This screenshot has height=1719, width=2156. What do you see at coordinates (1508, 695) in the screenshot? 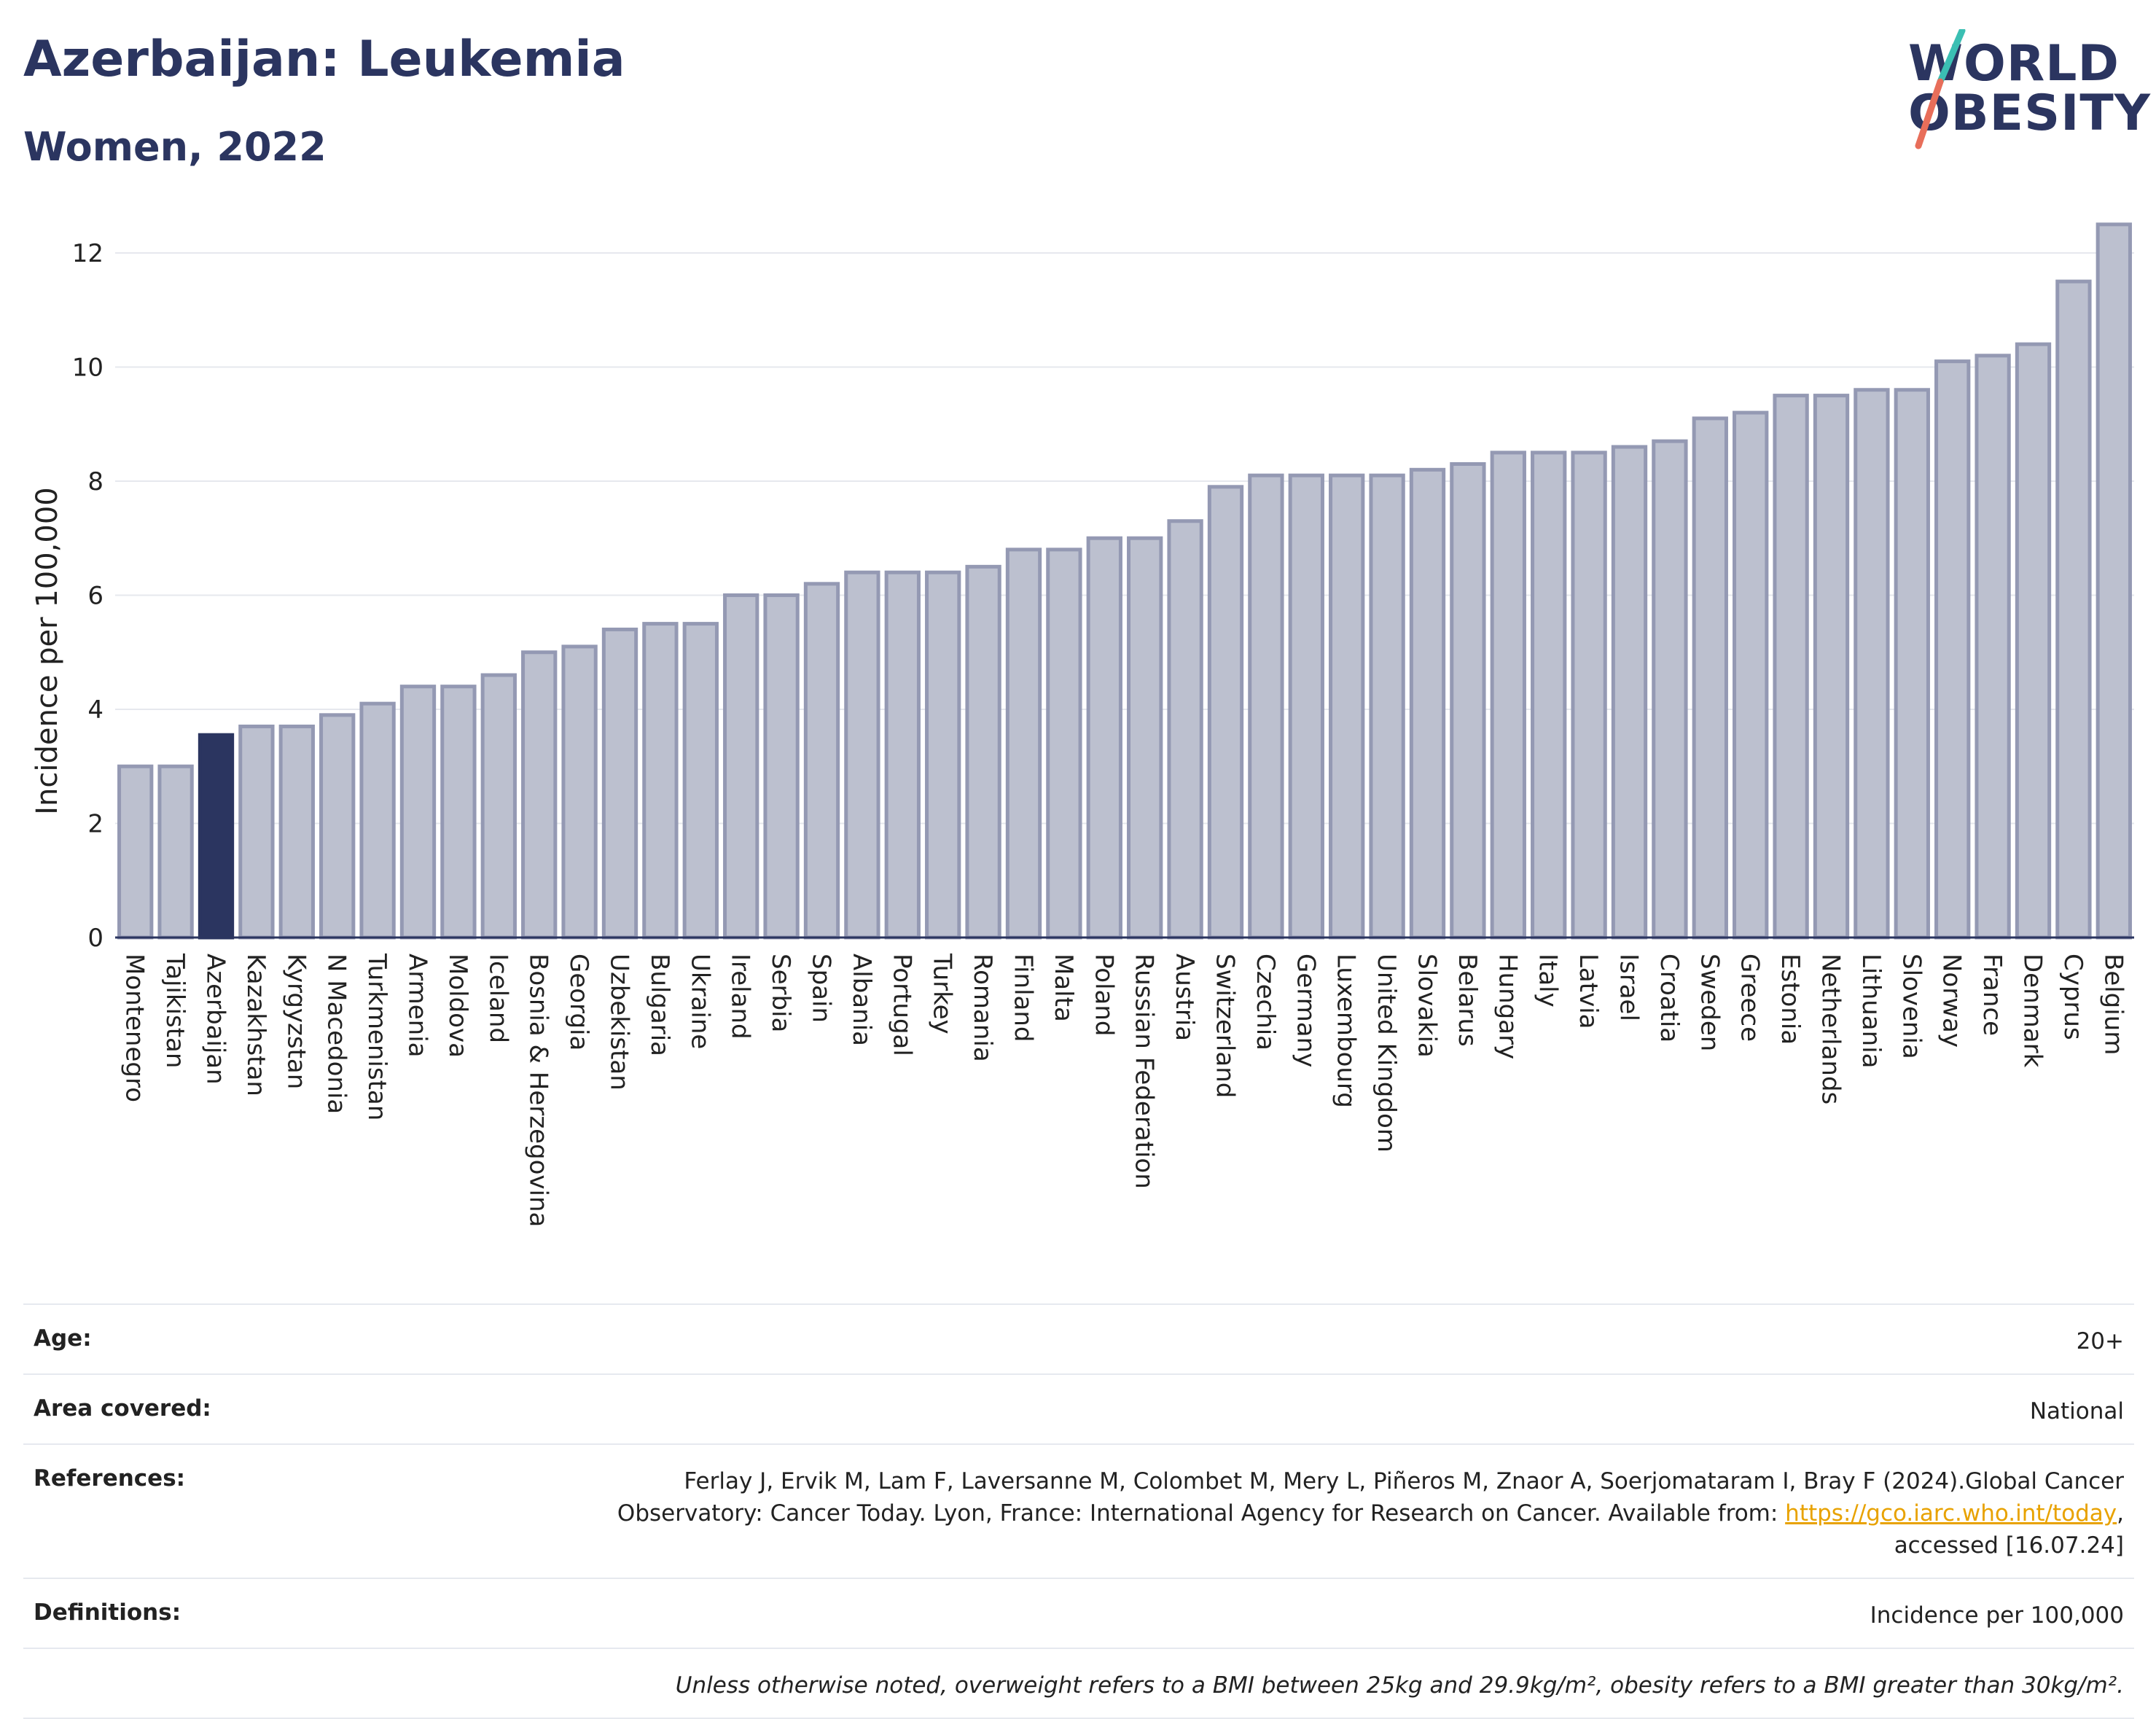
I see `bar-hungary` at bounding box center [1508, 695].